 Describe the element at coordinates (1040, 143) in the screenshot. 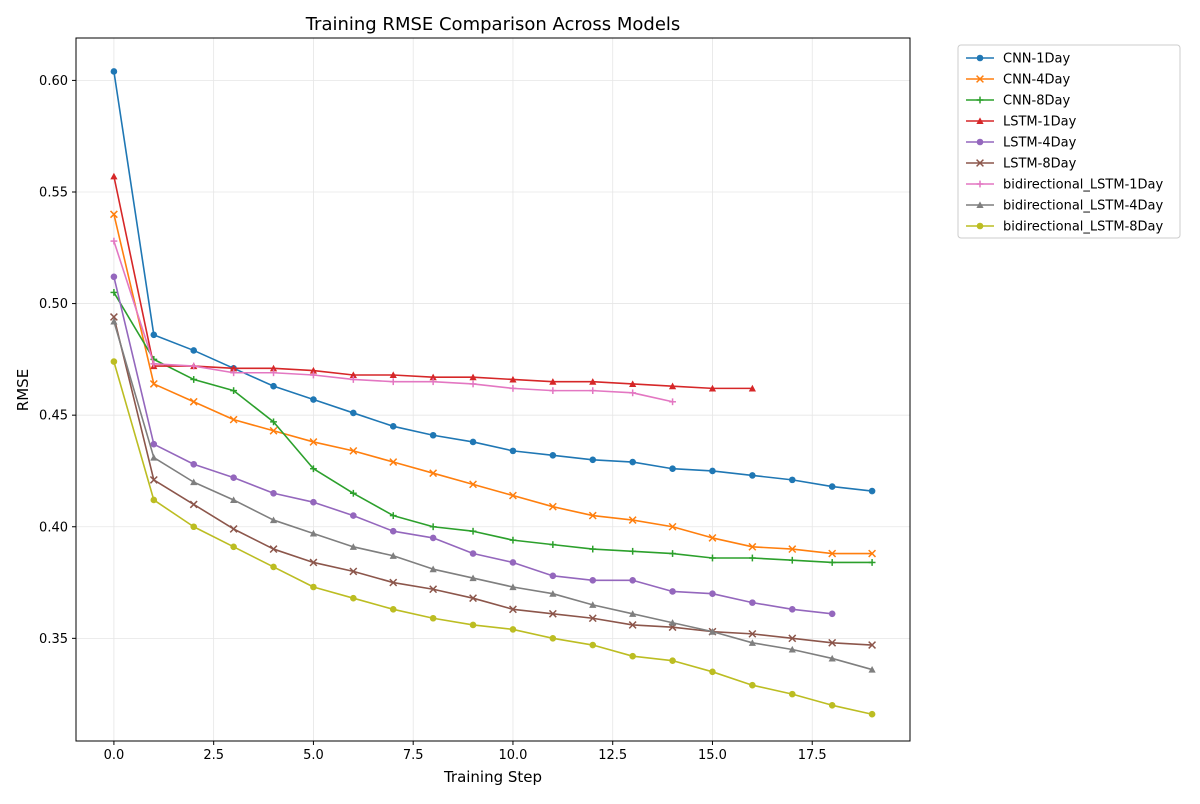

I see `legend-label: LSTM-4Day` at that location.